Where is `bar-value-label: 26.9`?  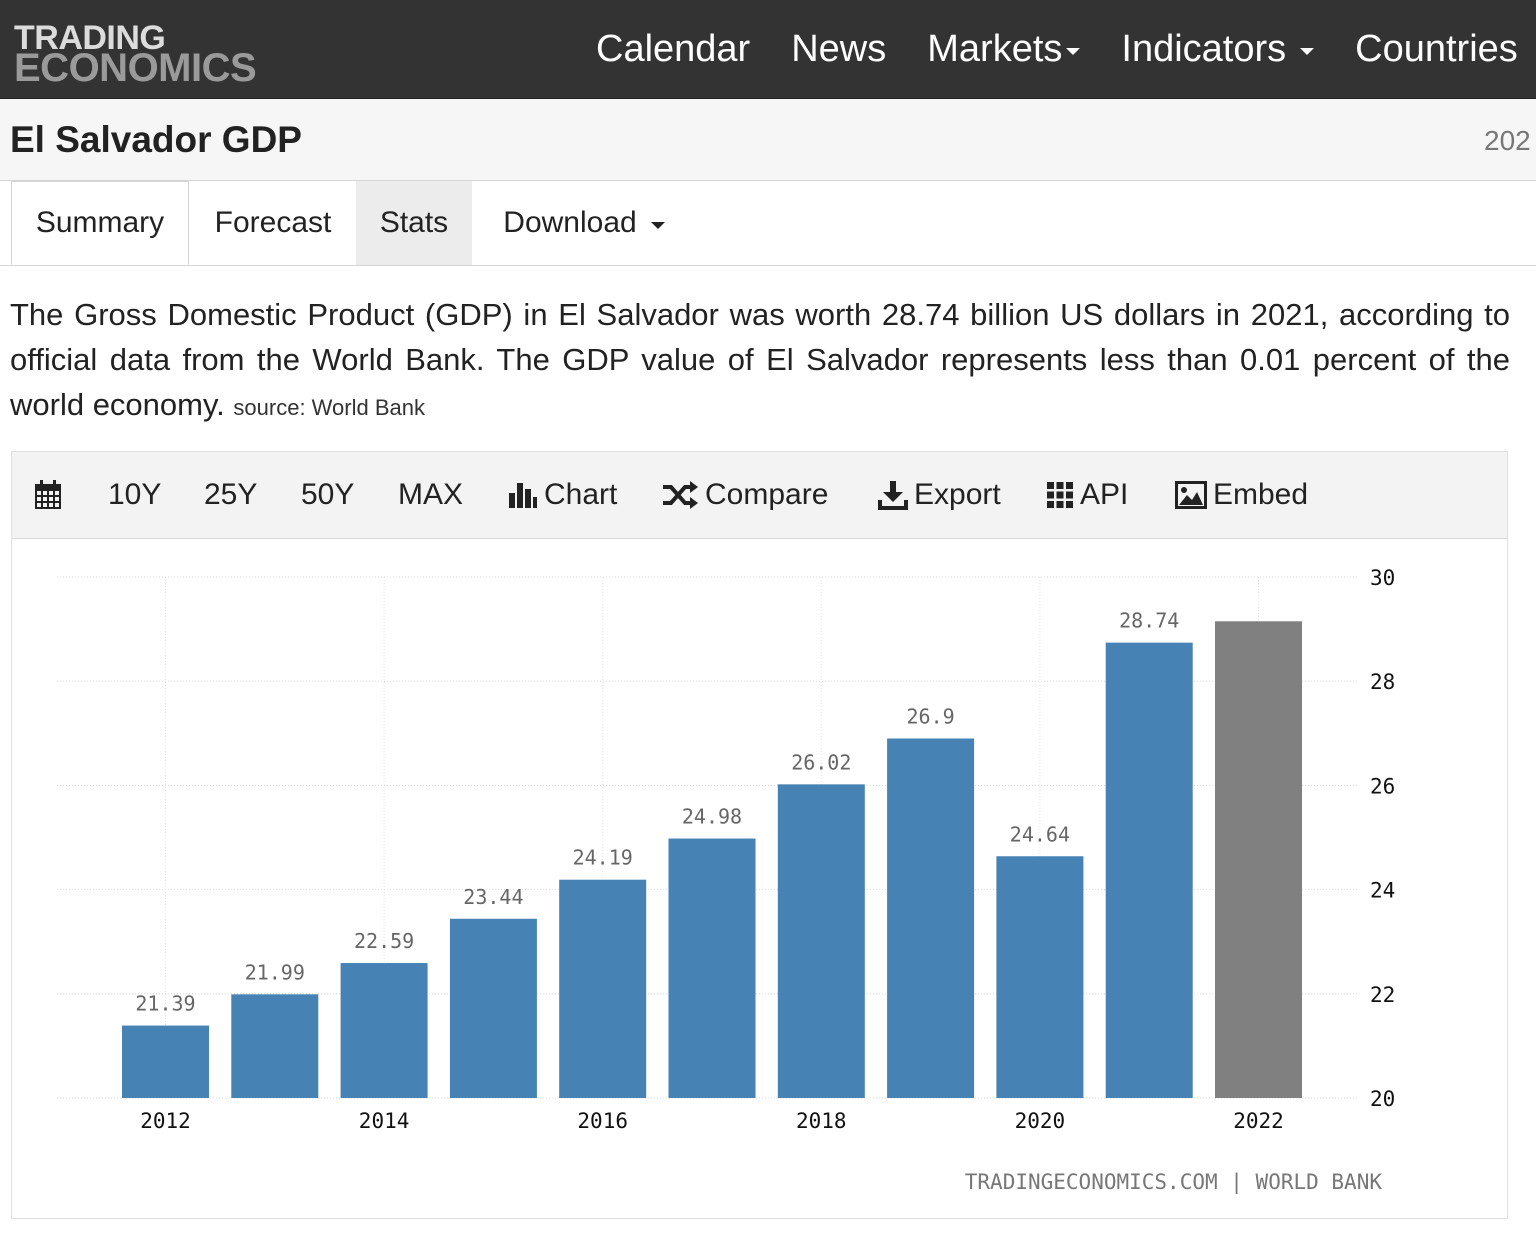 bar-value-label: 26.9 is located at coordinates (931, 717).